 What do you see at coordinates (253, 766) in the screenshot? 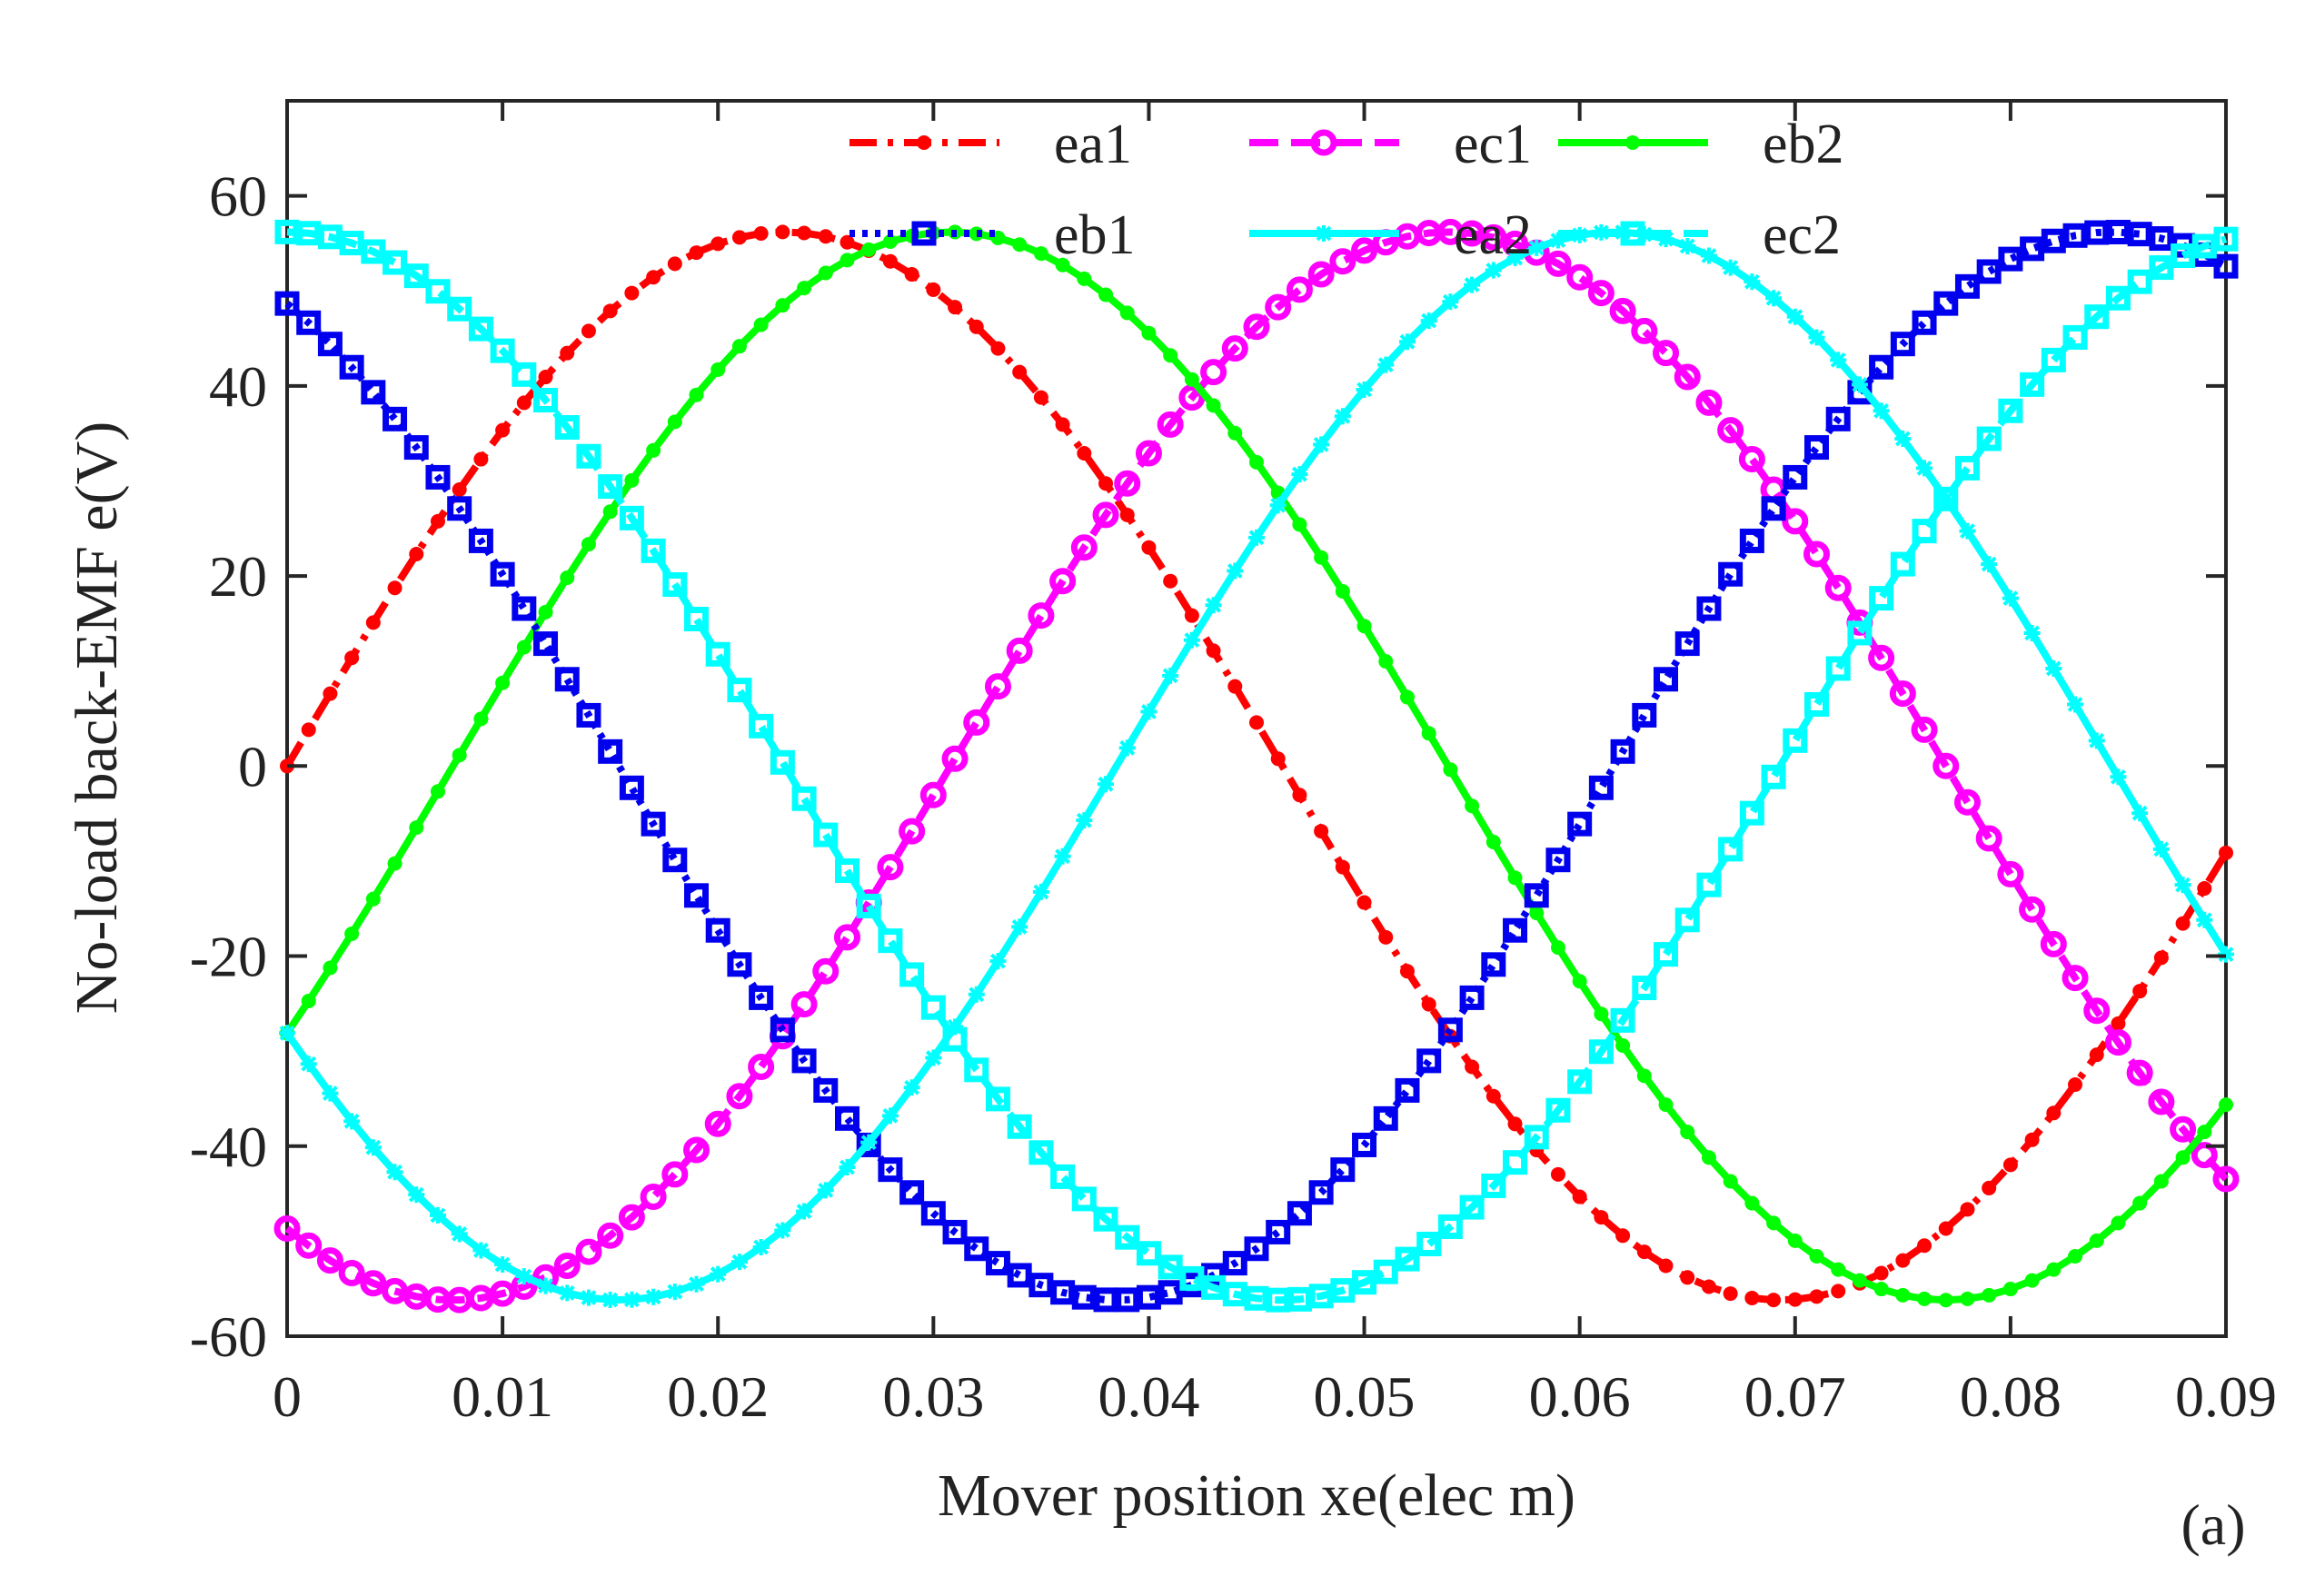
I see `y-tick-label: 0` at bounding box center [253, 766].